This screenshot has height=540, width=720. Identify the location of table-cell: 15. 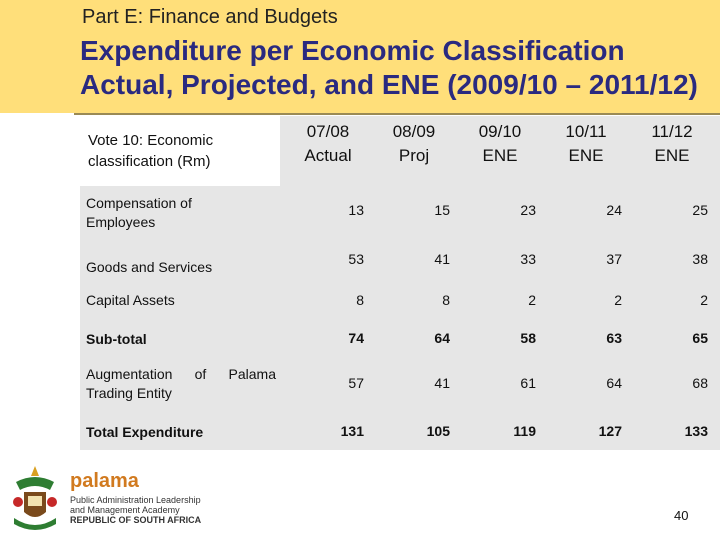
(442, 210).